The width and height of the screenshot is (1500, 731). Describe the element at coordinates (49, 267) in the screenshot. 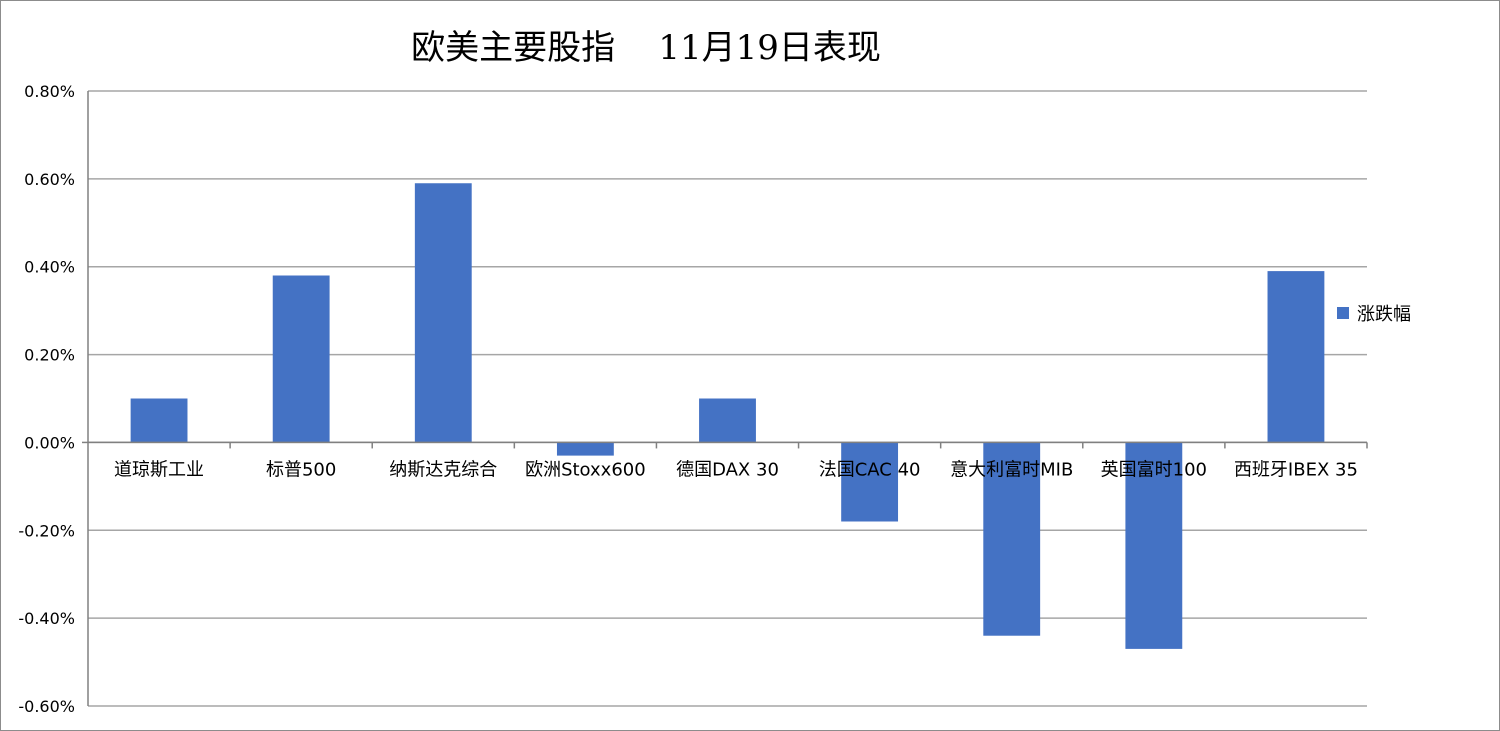

I see `y-tick-label: 0.40%` at that location.